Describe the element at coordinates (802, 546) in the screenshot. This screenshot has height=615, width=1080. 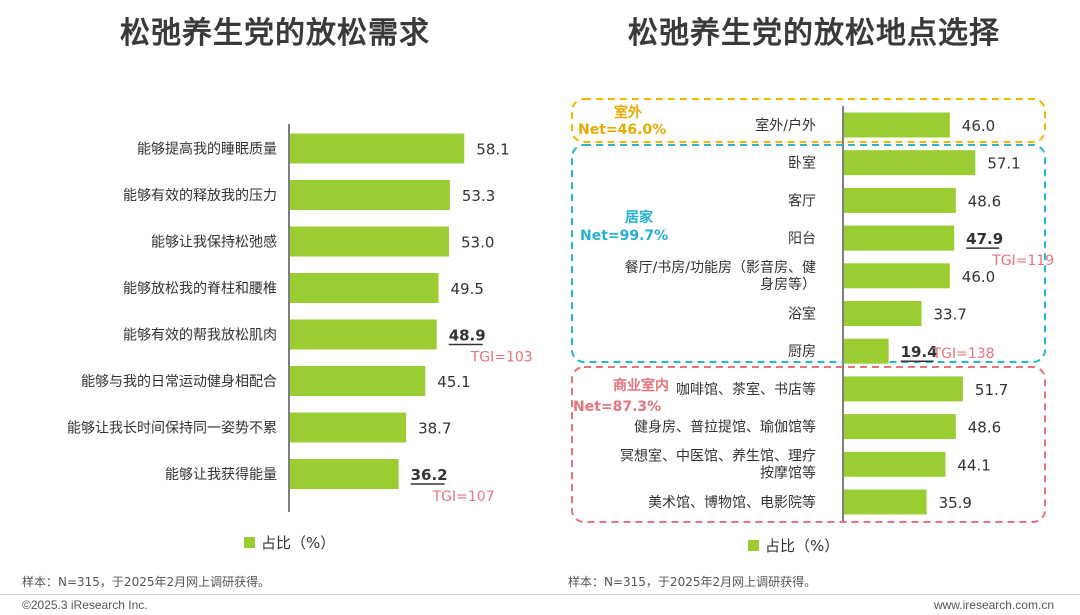
I see `right-legend-label: 占比（%）` at that location.